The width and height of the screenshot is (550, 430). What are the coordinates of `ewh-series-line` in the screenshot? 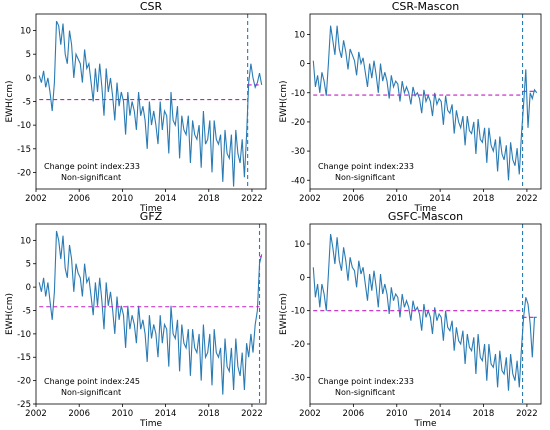 It's located at (425, 103).